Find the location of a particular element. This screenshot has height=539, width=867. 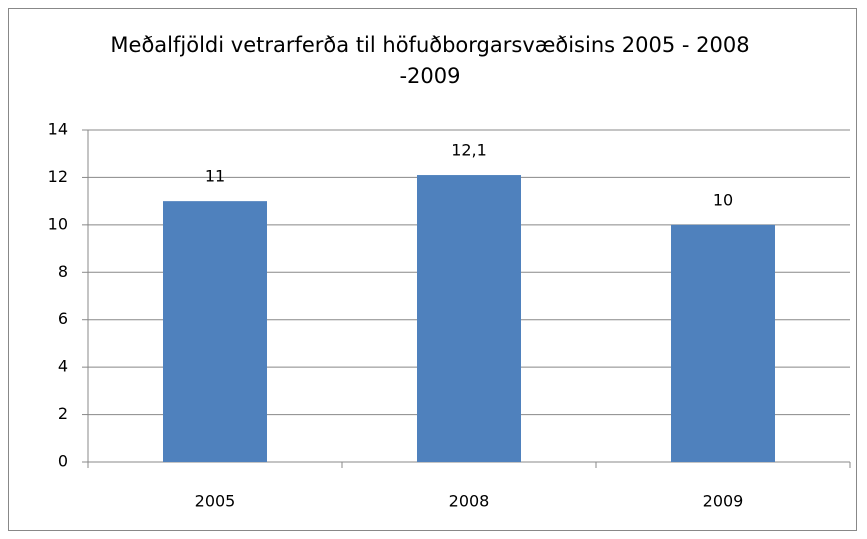

x-tick-label: 2008 is located at coordinates (469, 501).